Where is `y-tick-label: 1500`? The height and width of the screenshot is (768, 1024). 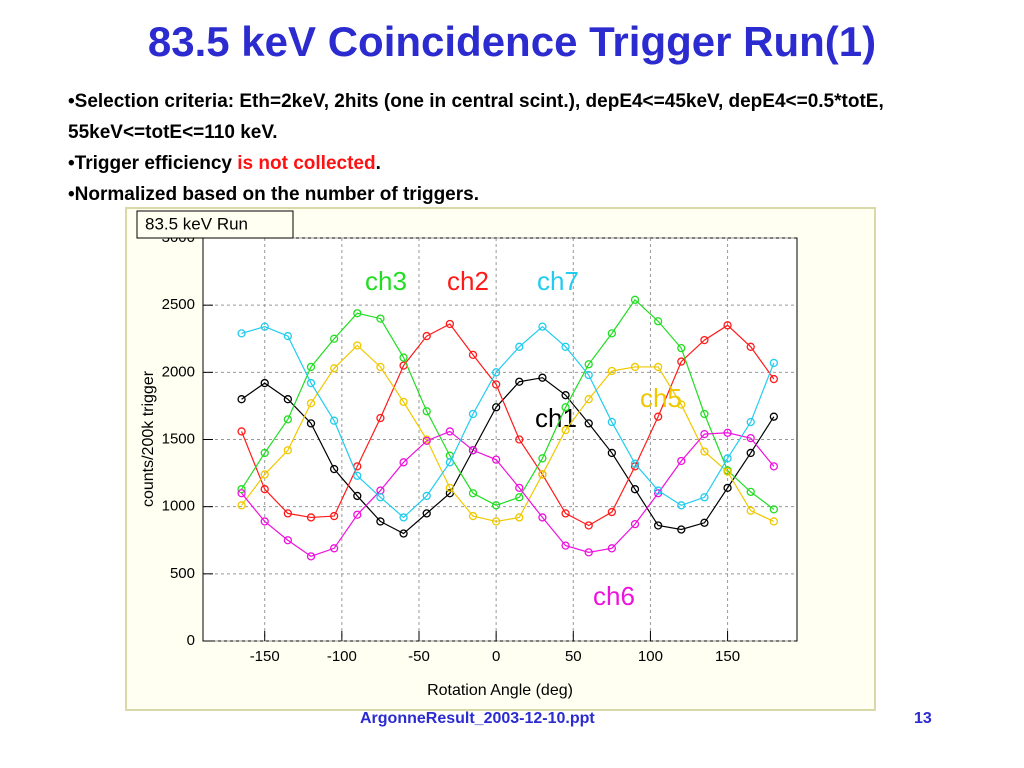
y-tick-label: 1500 is located at coordinates (178, 438).